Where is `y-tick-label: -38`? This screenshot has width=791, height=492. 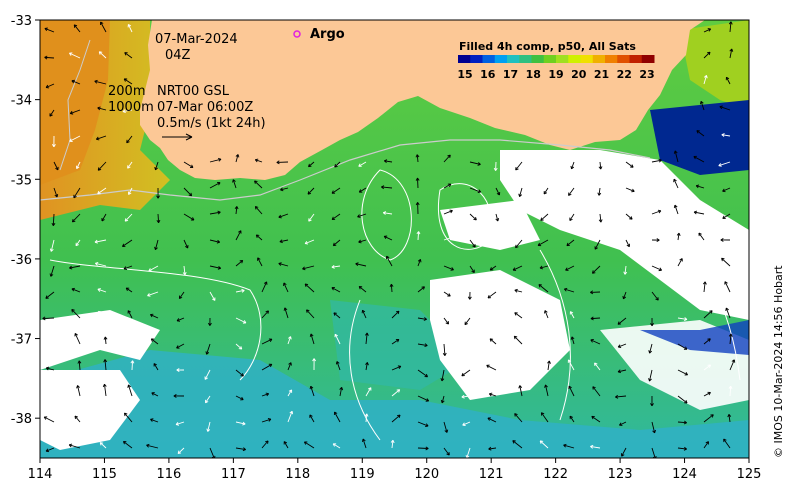
y-tick-label: -38 is located at coordinates (21, 419).